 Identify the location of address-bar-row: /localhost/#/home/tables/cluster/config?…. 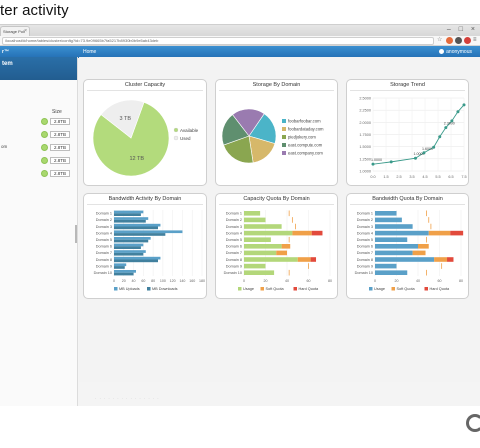
(240, 41).